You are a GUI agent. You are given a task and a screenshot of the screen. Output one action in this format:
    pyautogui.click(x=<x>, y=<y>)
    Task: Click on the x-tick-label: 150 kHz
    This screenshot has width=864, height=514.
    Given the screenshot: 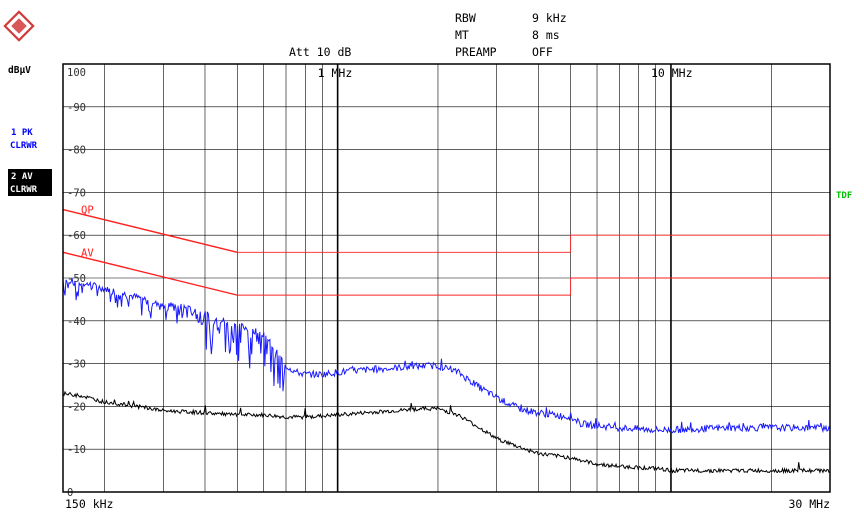 What is the action you would take?
    pyautogui.click(x=89, y=504)
    